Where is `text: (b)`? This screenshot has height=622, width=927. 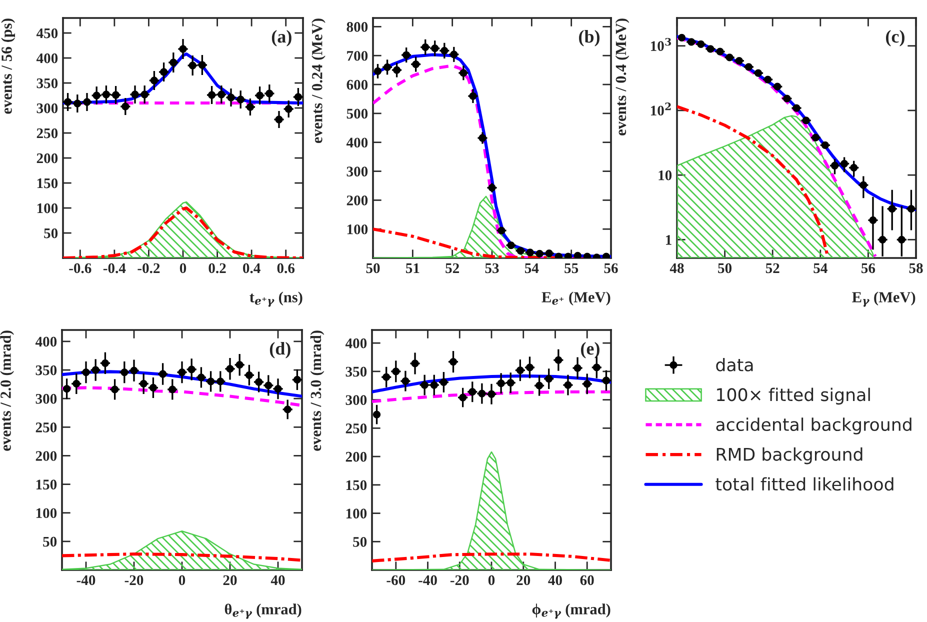
text: (b) is located at coordinates (589, 38).